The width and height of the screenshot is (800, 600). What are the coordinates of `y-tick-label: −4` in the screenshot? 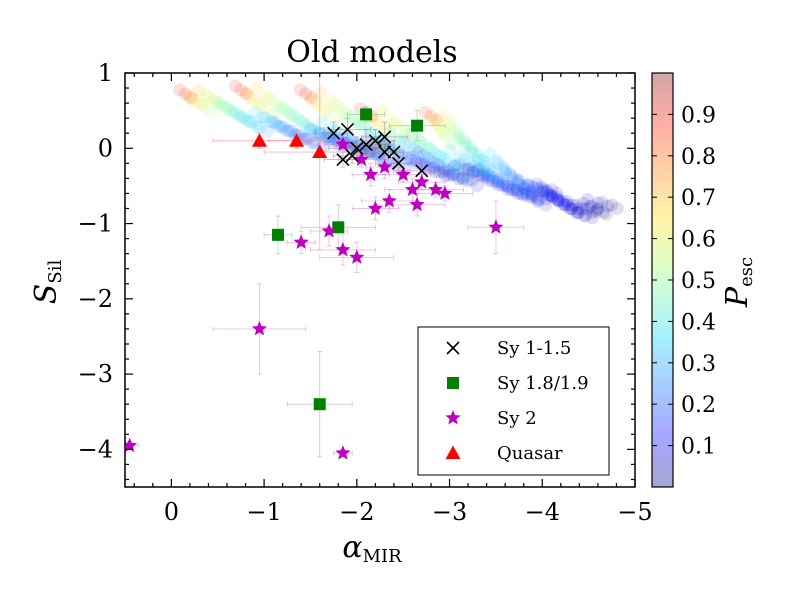 It's located at (95, 449).